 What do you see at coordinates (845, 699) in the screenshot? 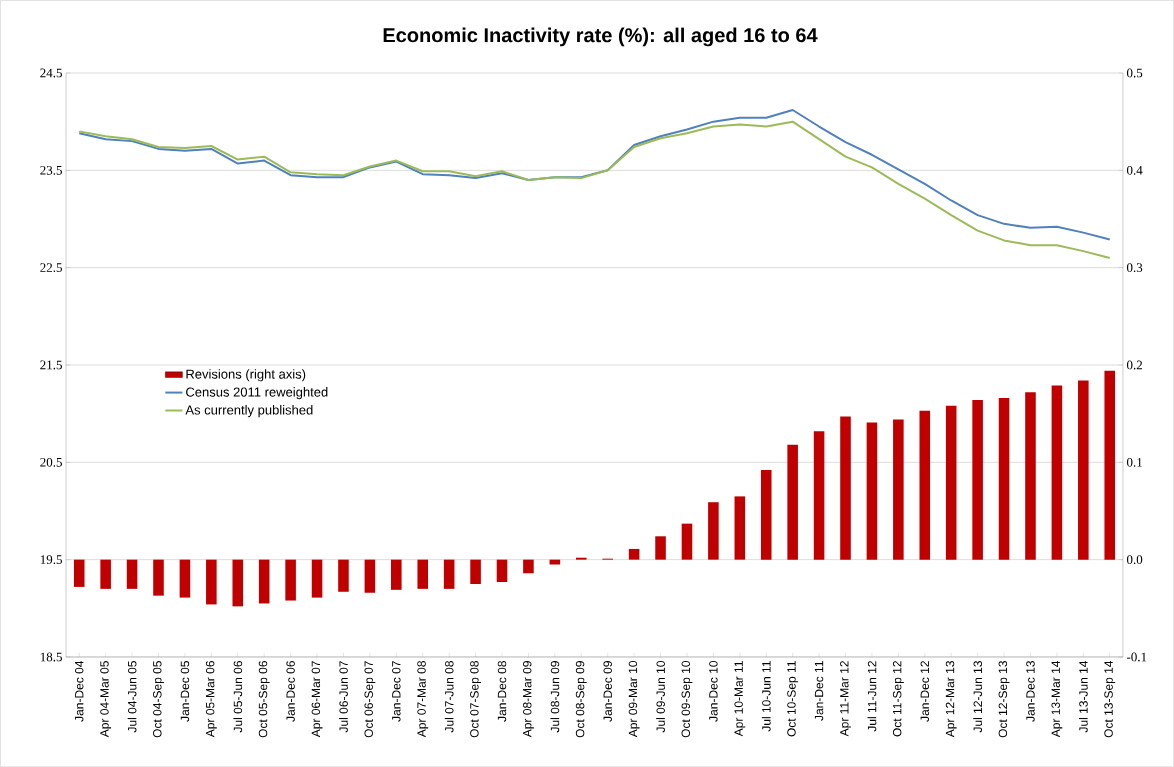
I see `x-tick-label: Apr 11-Mar 12` at bounding box center [845, 699].